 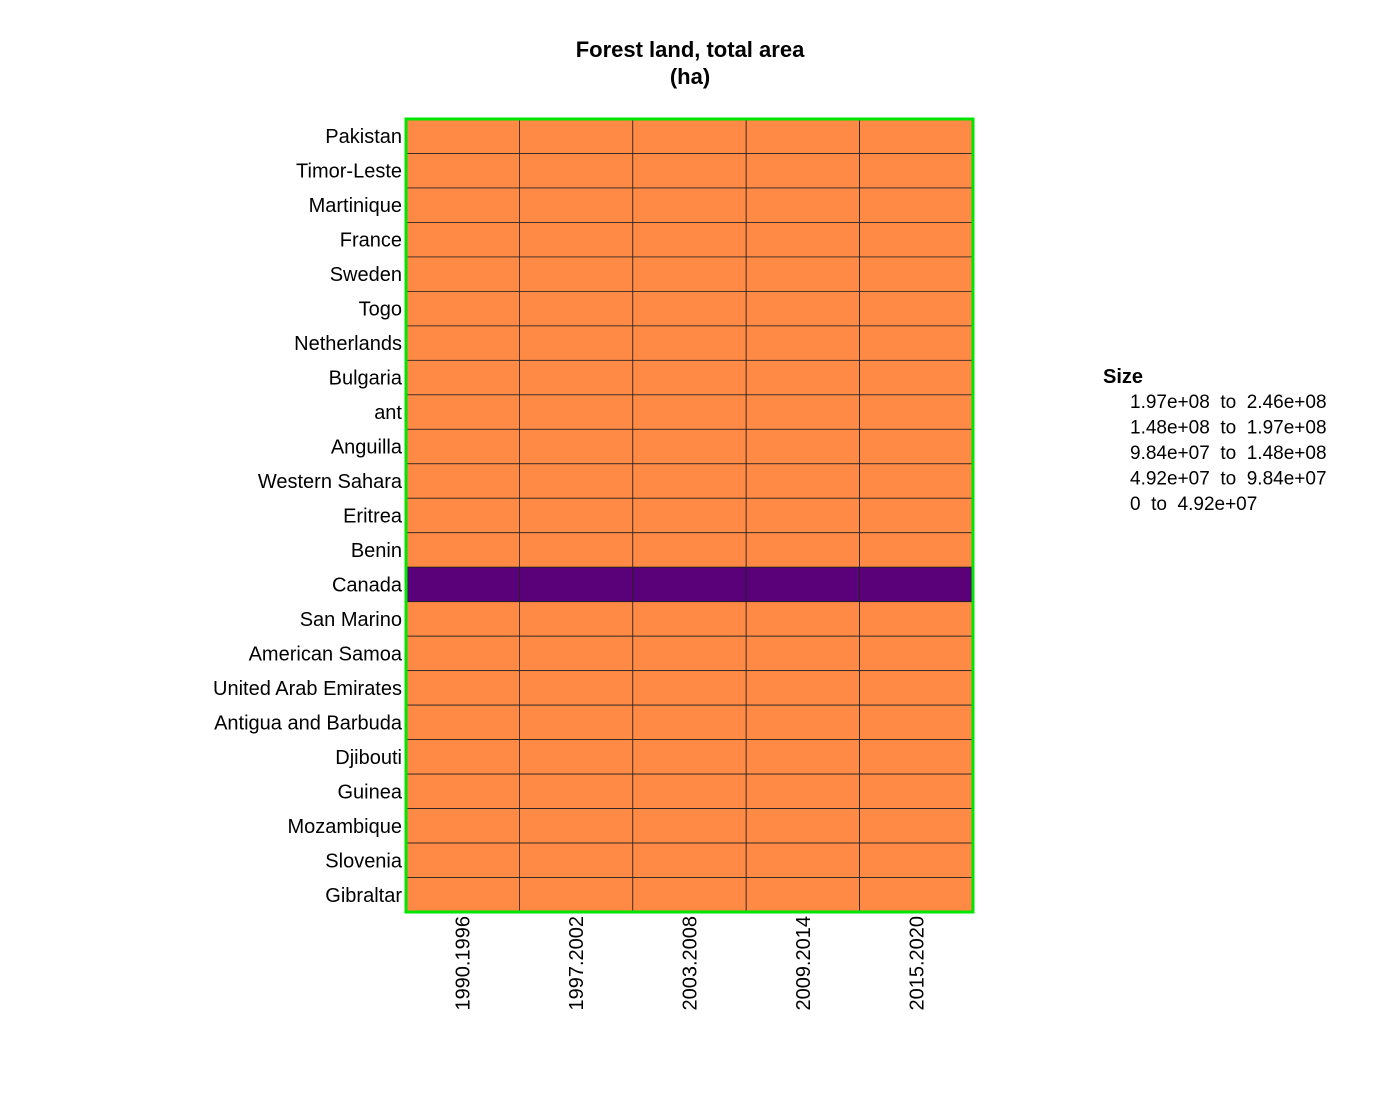 I want to click on column-label: 1997.2002, so click(x=577, y=963).